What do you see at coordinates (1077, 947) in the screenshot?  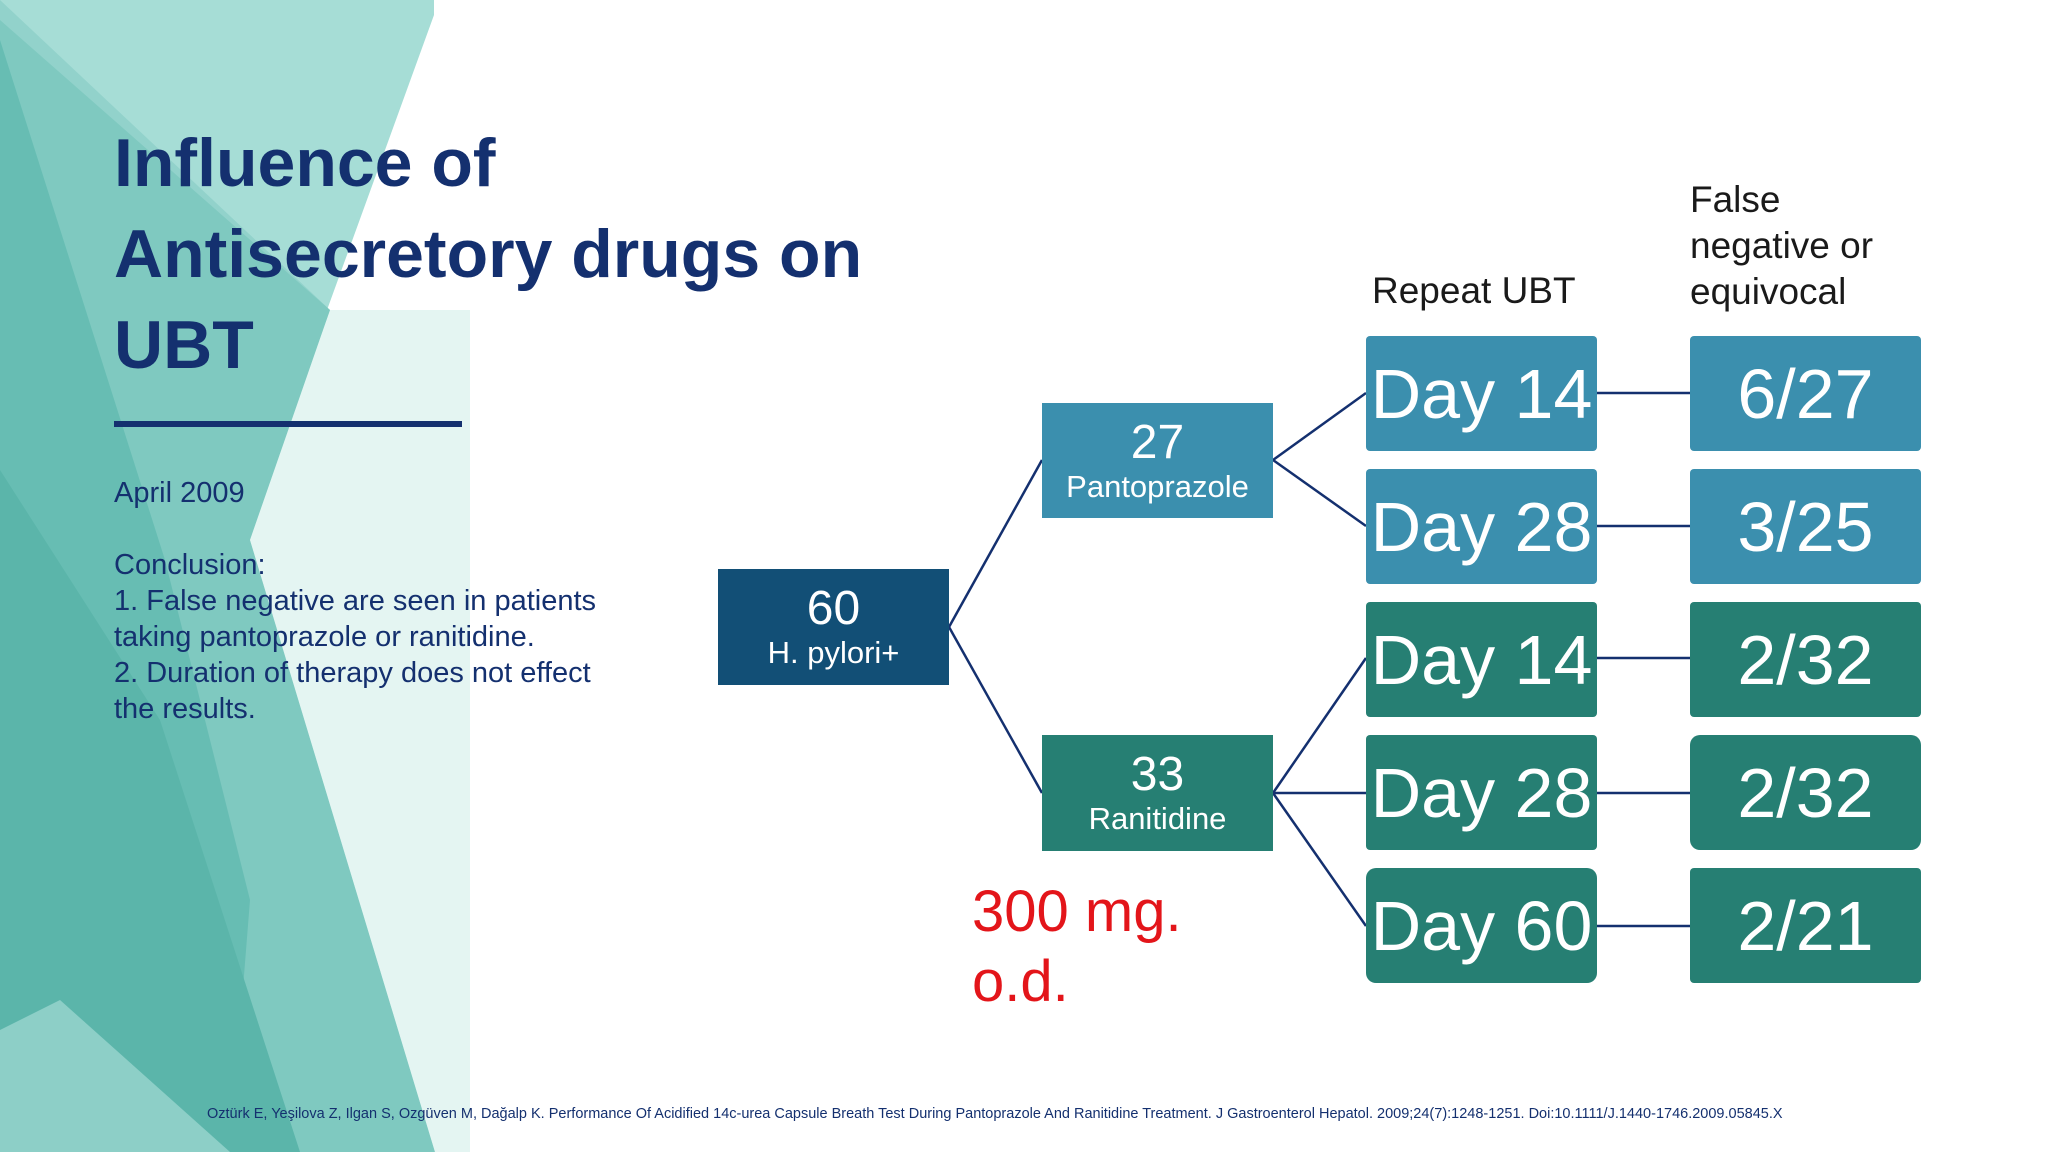 I see `ranitidine-dose-note: 300 mg. o.d.` at bounding box center [1077, 947].